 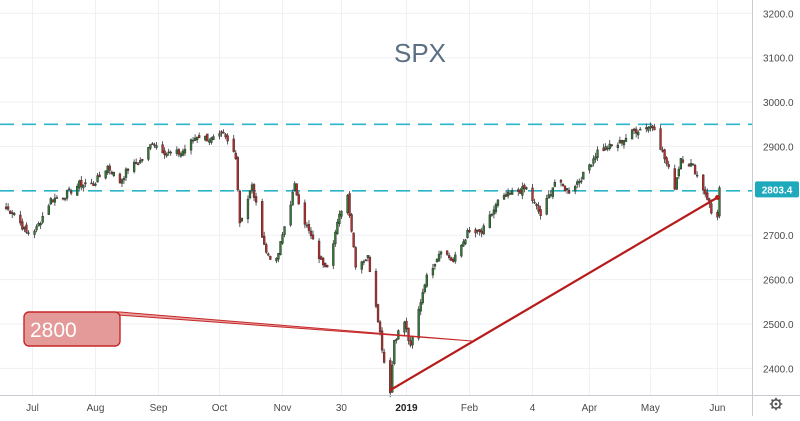 I want to click on callout-group: 2800, so click(x=248, y=329).